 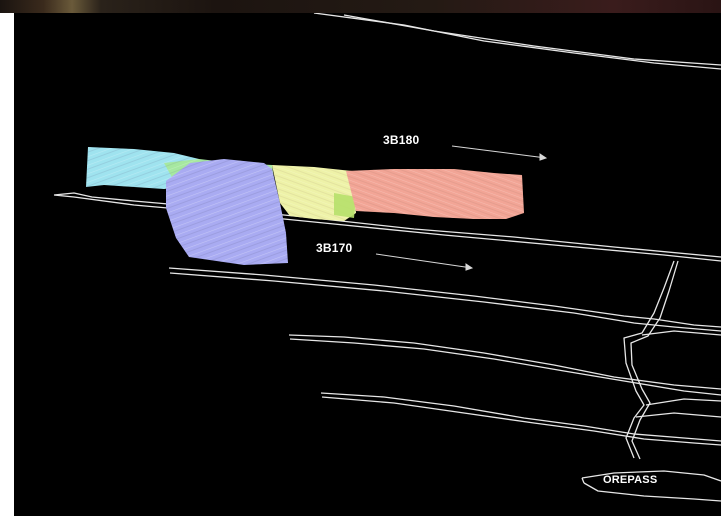 I want to click on orepass-outline, so click(x=651, y=486).